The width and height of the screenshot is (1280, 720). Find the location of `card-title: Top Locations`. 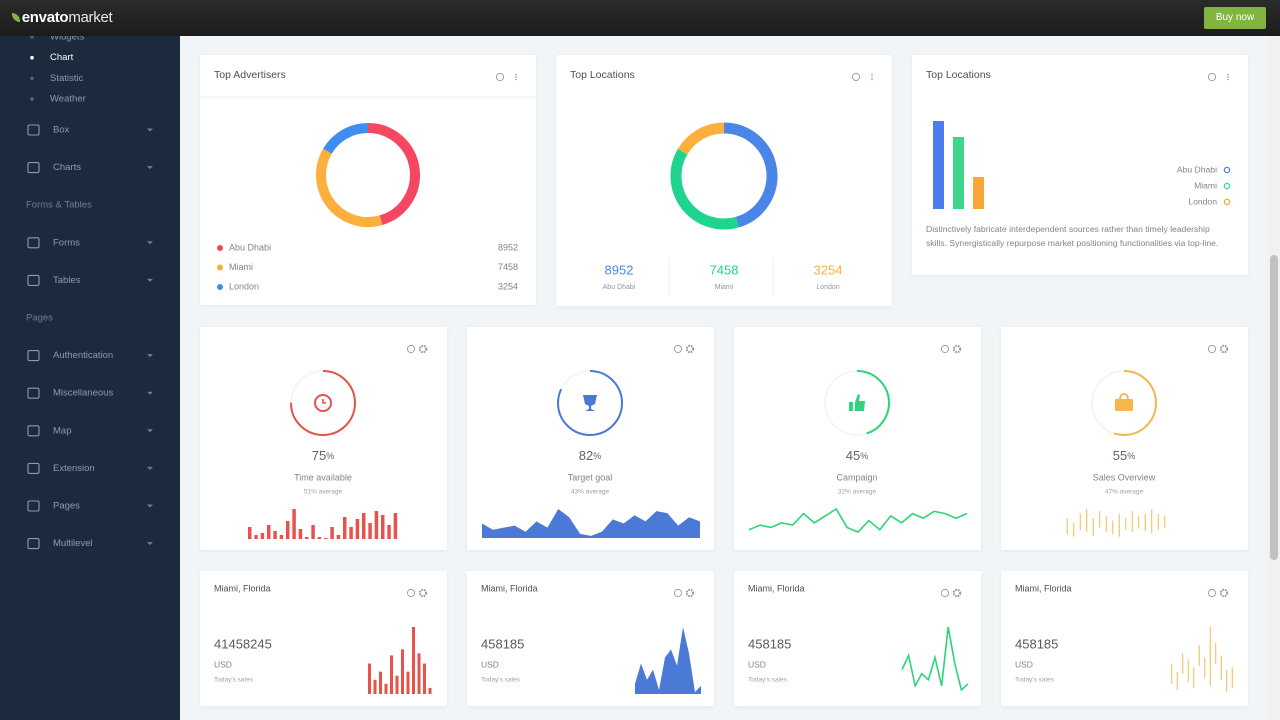

card-title: Top Locations is located at coordinates (958, 75).